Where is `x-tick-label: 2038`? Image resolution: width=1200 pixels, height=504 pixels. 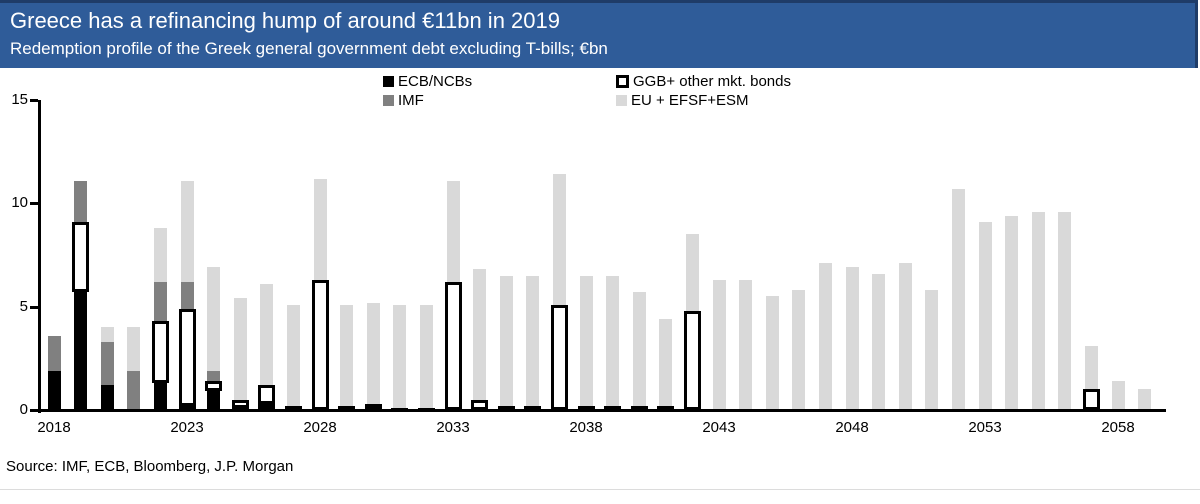
x-tick-label: 2038 is located at coordinates (586, 427).